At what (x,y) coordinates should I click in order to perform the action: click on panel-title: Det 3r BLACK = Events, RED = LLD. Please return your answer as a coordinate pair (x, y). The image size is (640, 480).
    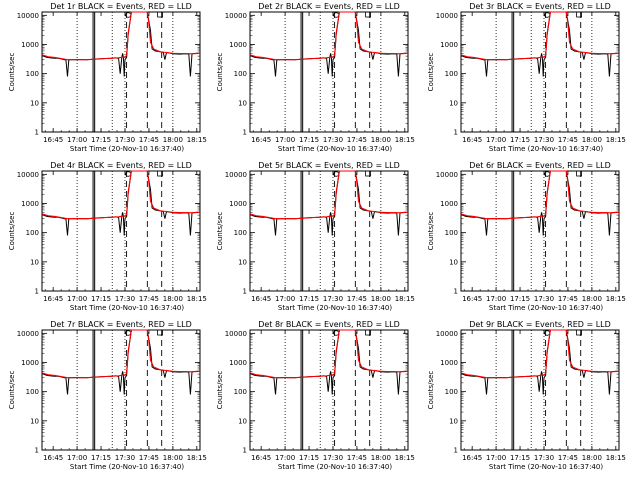
    Looking at the image, I should click on (540, 6).